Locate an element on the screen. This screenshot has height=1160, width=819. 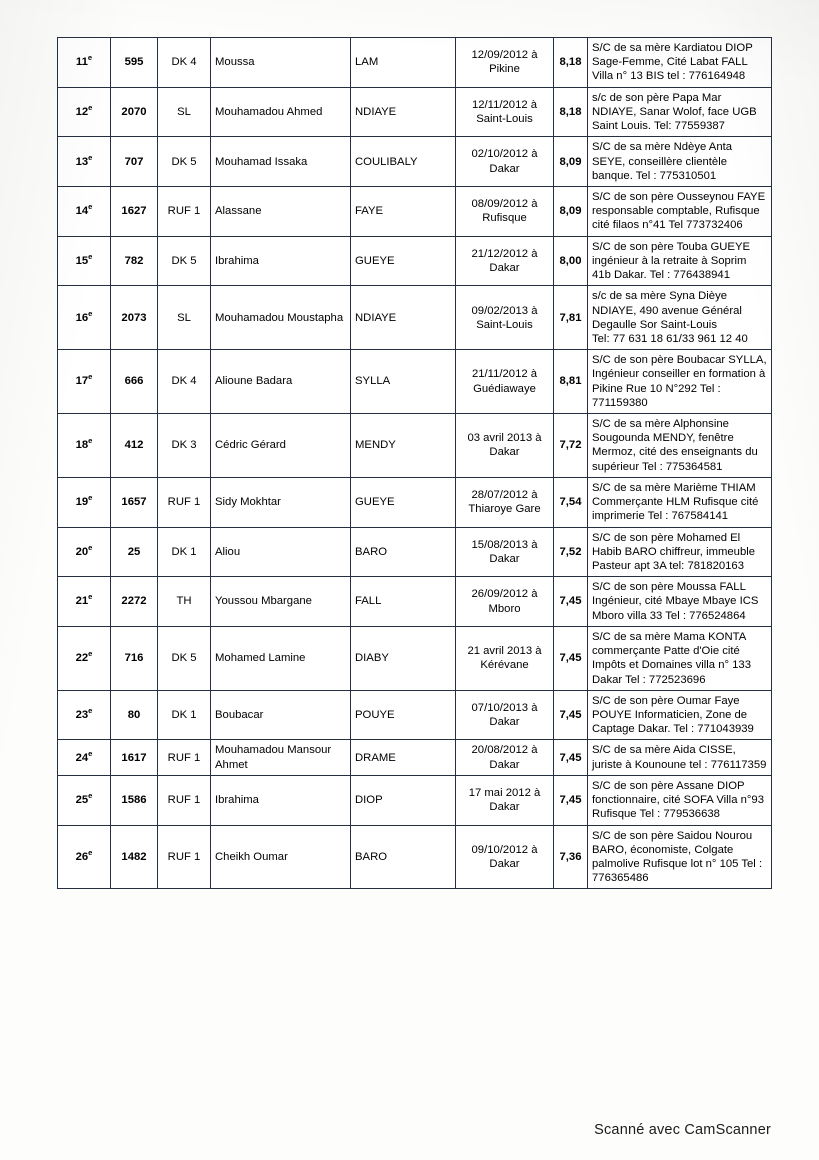
cell-first-name: Aliou is located at coordinates (280, 552).